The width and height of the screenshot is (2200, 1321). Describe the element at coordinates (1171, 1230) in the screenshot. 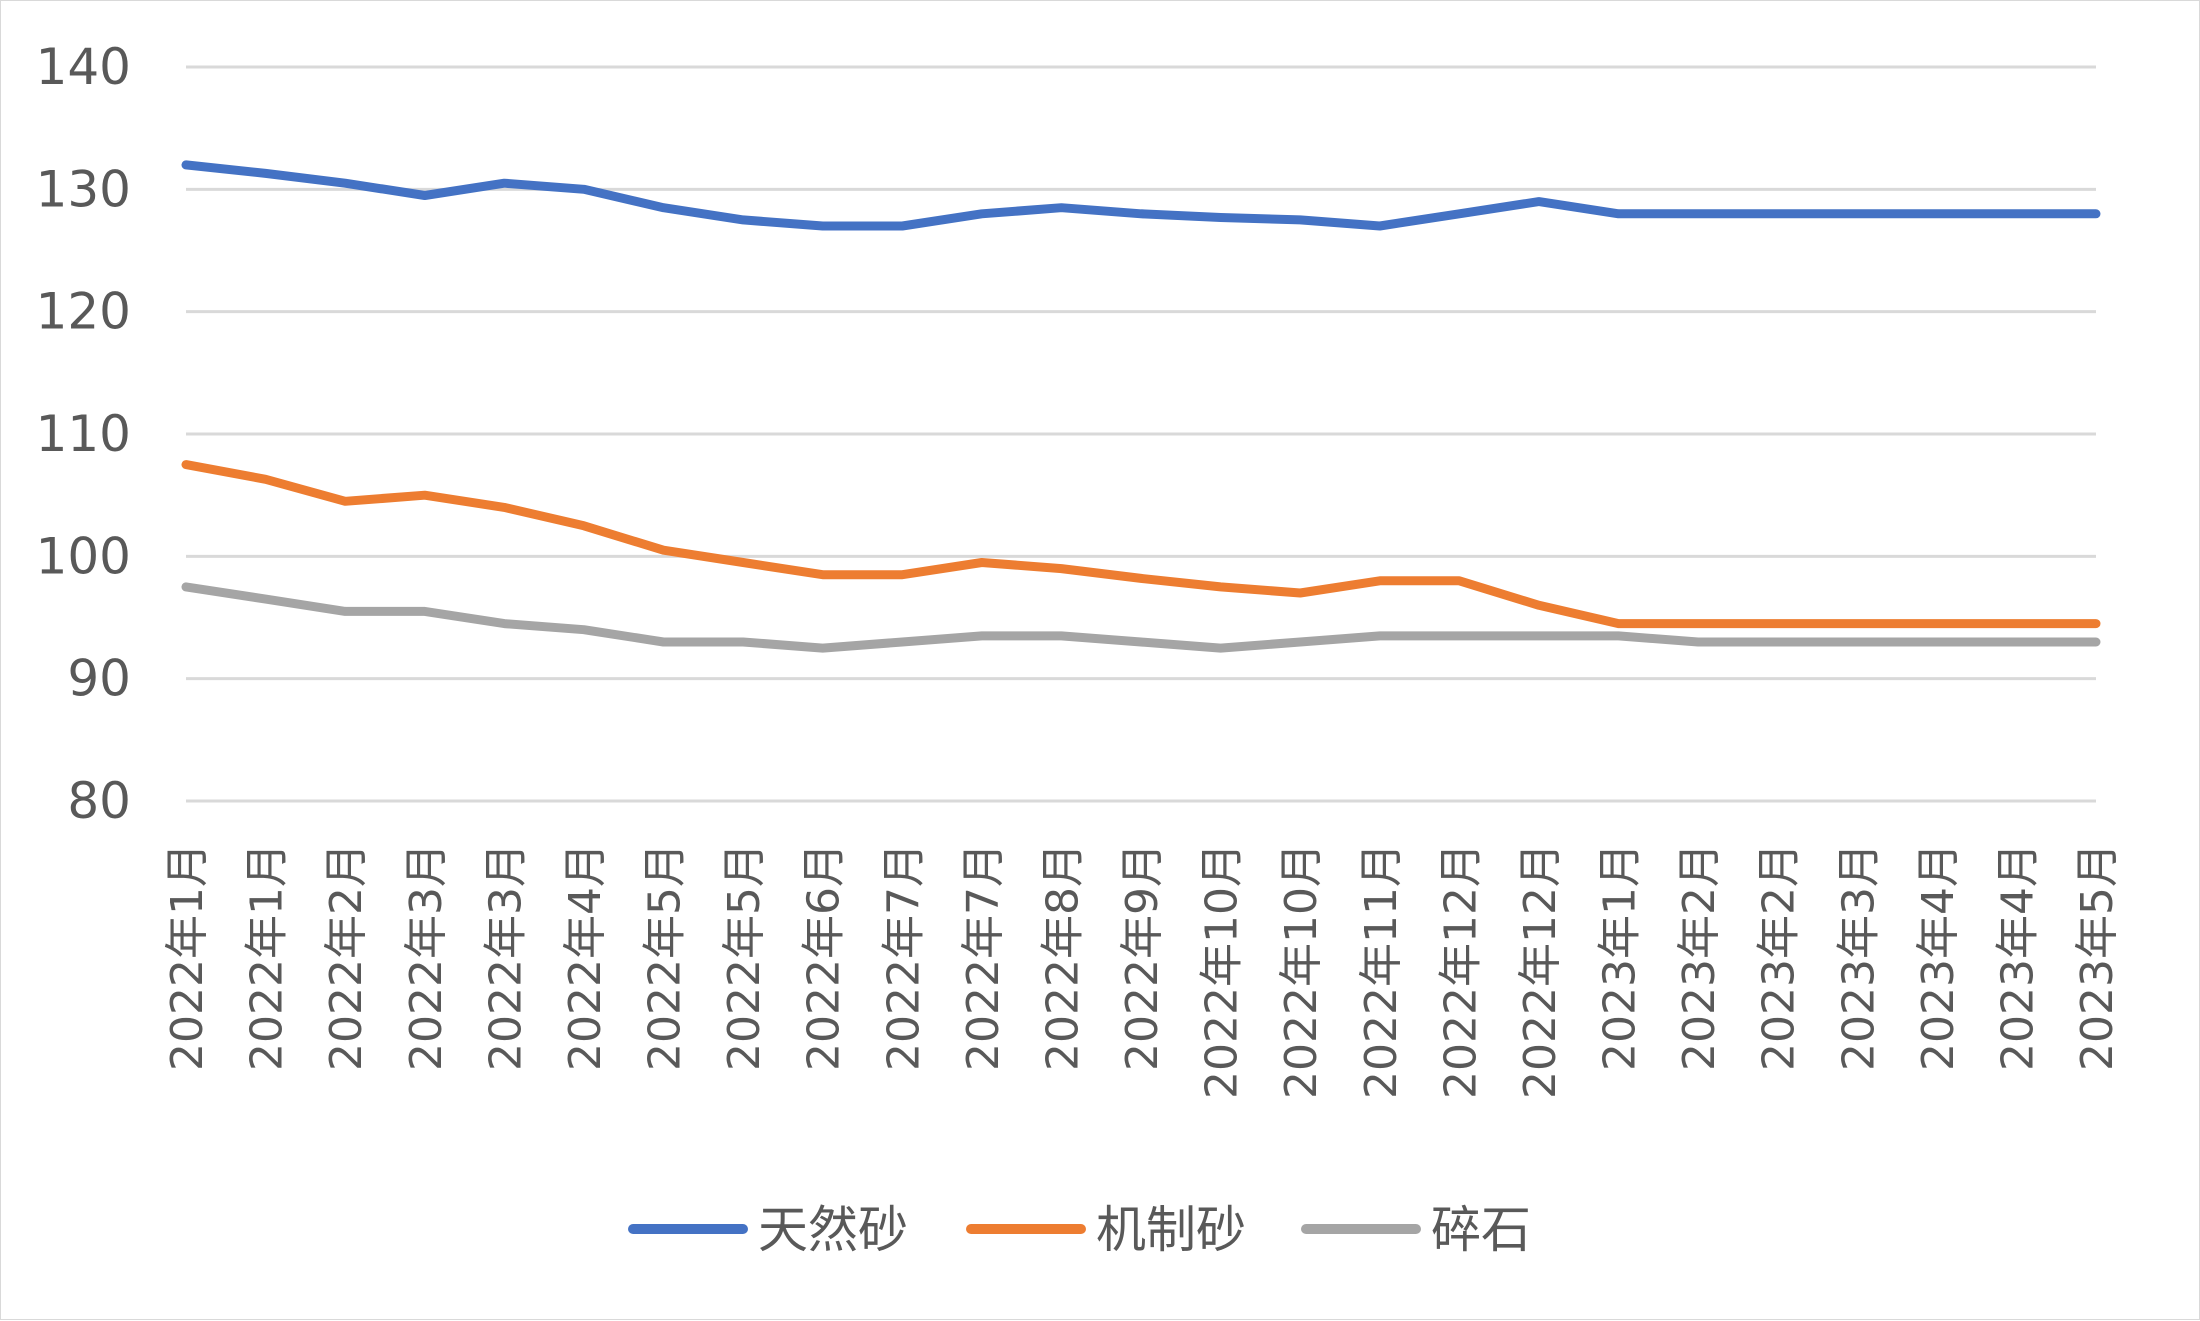

I see `legend-label: 机制砂` at that location.